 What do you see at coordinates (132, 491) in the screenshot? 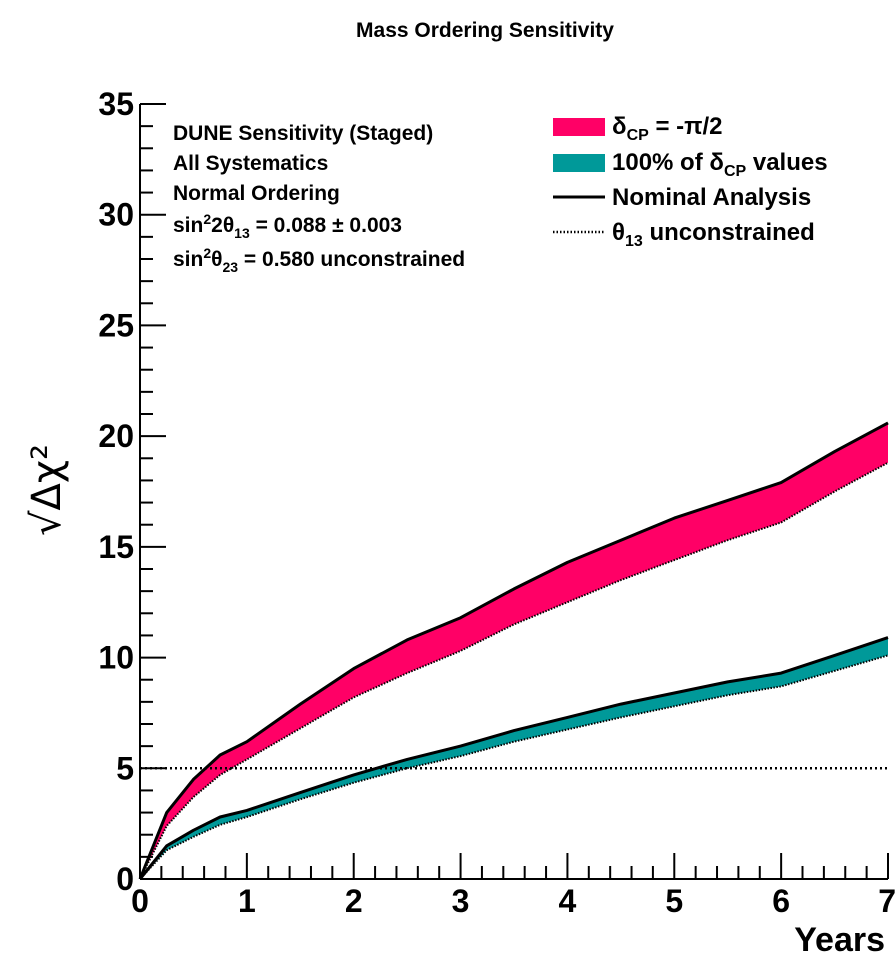
I see `y-axis-ticks: 0 5 10 15 20 25 30 35` at bounding box center [132, 491].